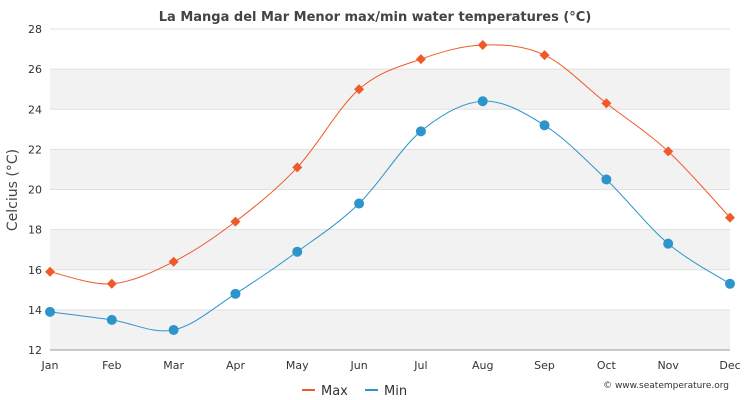 The image size is (750, 400). What do you see at coordinates (35, 270) in the screenshot?
I see `y-tick-label: 16` at bounding box center [35, 270].